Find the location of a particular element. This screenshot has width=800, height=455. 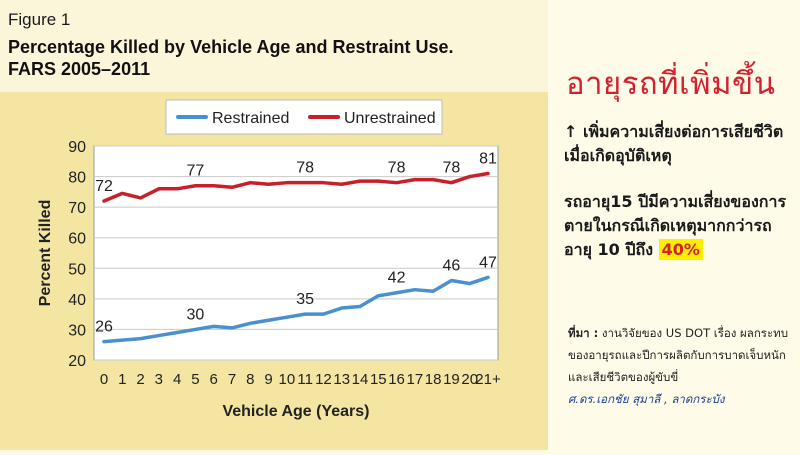

y-tick-label: 40 is located at coordinates (77, 300).